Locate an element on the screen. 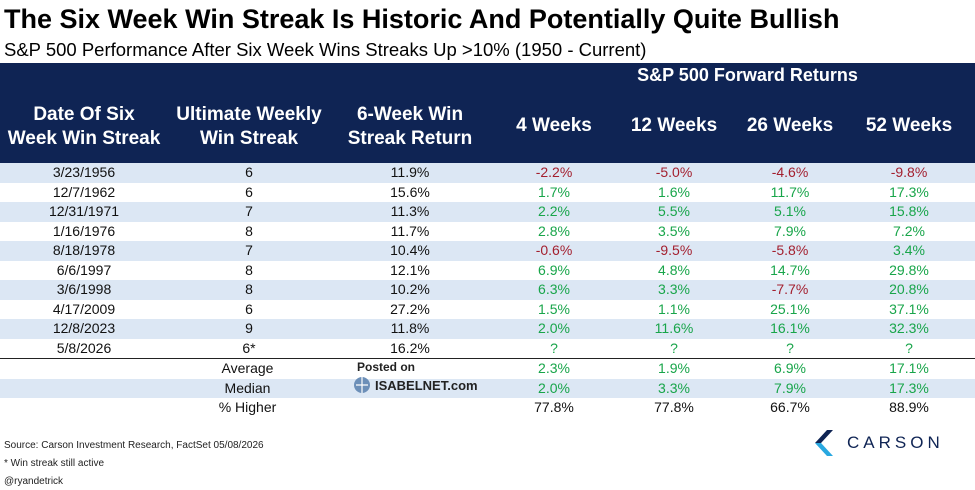 This screenshot has width=975, height=490. cell-w26: ? is located at coordinates (790, 347).